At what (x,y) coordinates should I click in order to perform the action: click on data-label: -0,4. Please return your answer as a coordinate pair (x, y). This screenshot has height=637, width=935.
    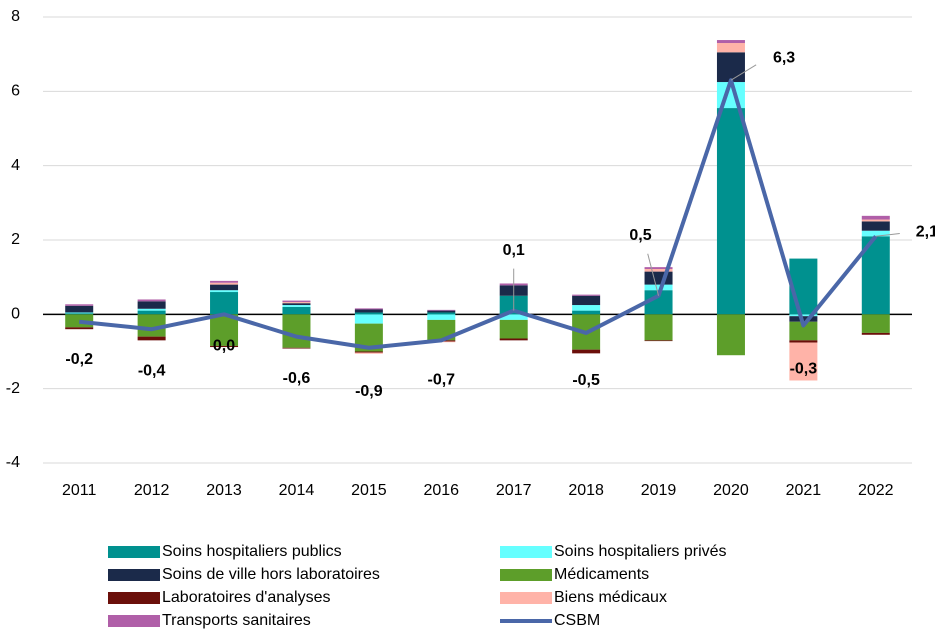
    Looking at the image, I should click on (152, 370).